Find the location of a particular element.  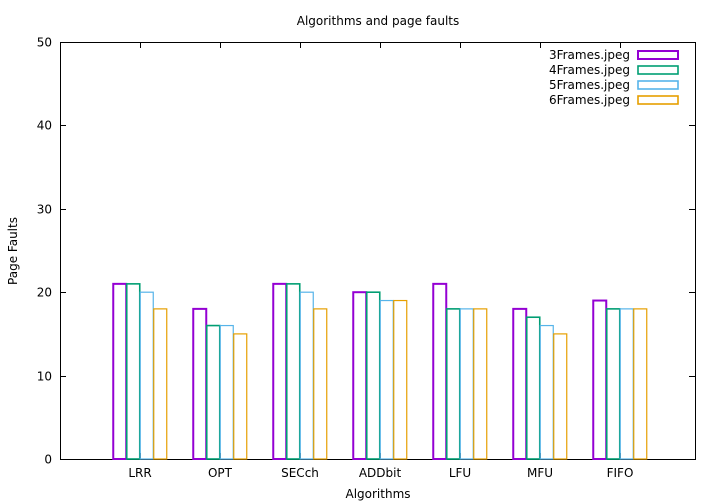

bar-mfu-3frames is located at coordinates (520, 383).